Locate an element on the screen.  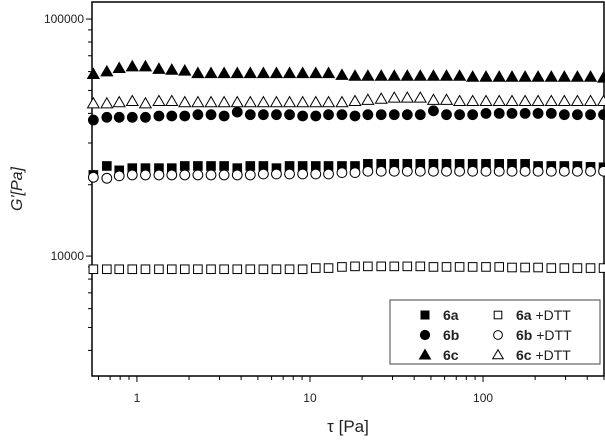
legend-label: 6a +DTT is located at coordinates (543, 315).